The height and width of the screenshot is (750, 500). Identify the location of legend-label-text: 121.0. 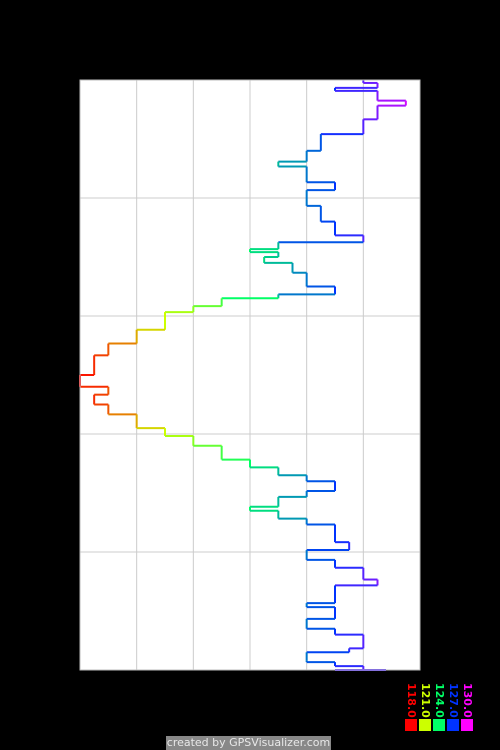
(425, 700).